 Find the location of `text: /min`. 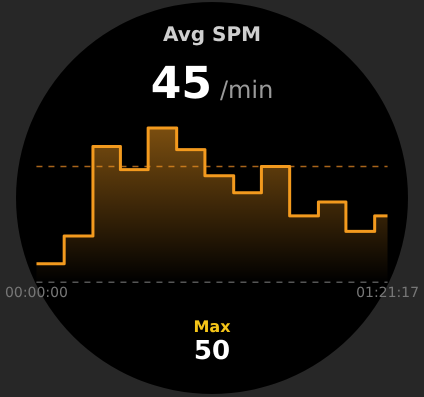

text: /min is located at coordinates (247, 90).